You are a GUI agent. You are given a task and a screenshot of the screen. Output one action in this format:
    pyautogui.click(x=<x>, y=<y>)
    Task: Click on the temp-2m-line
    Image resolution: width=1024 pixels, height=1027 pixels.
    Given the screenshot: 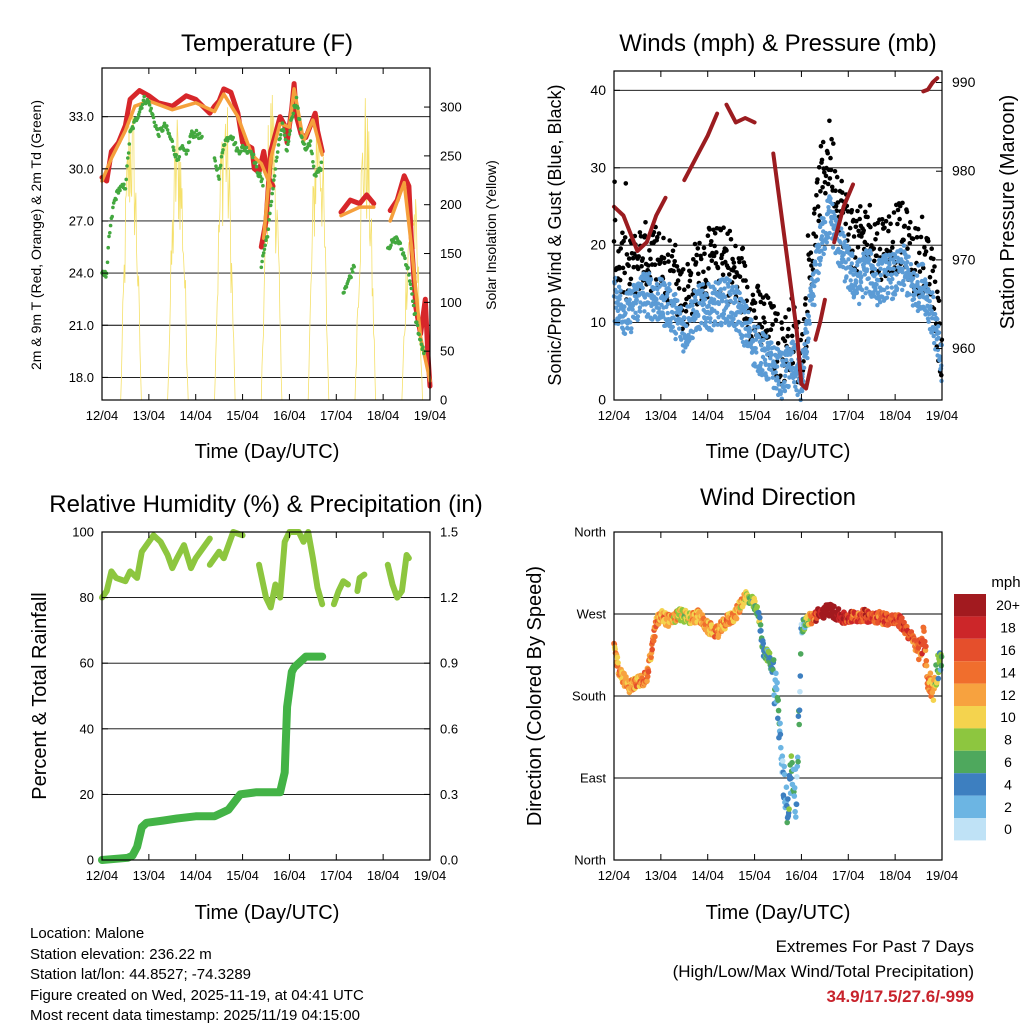 What is the action you would take?
    pyautogui.click(x=187, y=137)
    